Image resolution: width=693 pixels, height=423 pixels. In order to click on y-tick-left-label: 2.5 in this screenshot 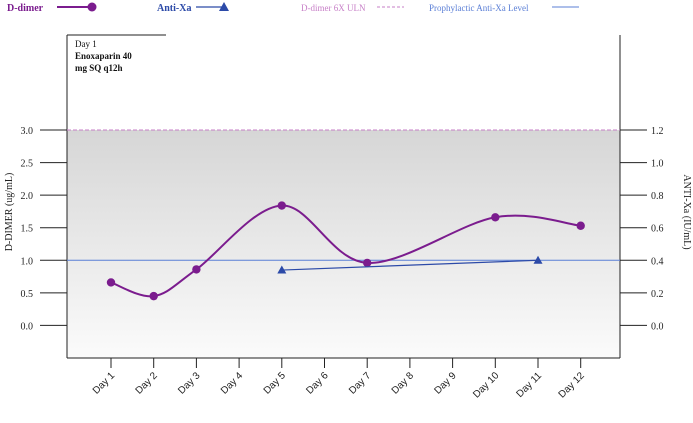, I will do `click(27, 164)`.